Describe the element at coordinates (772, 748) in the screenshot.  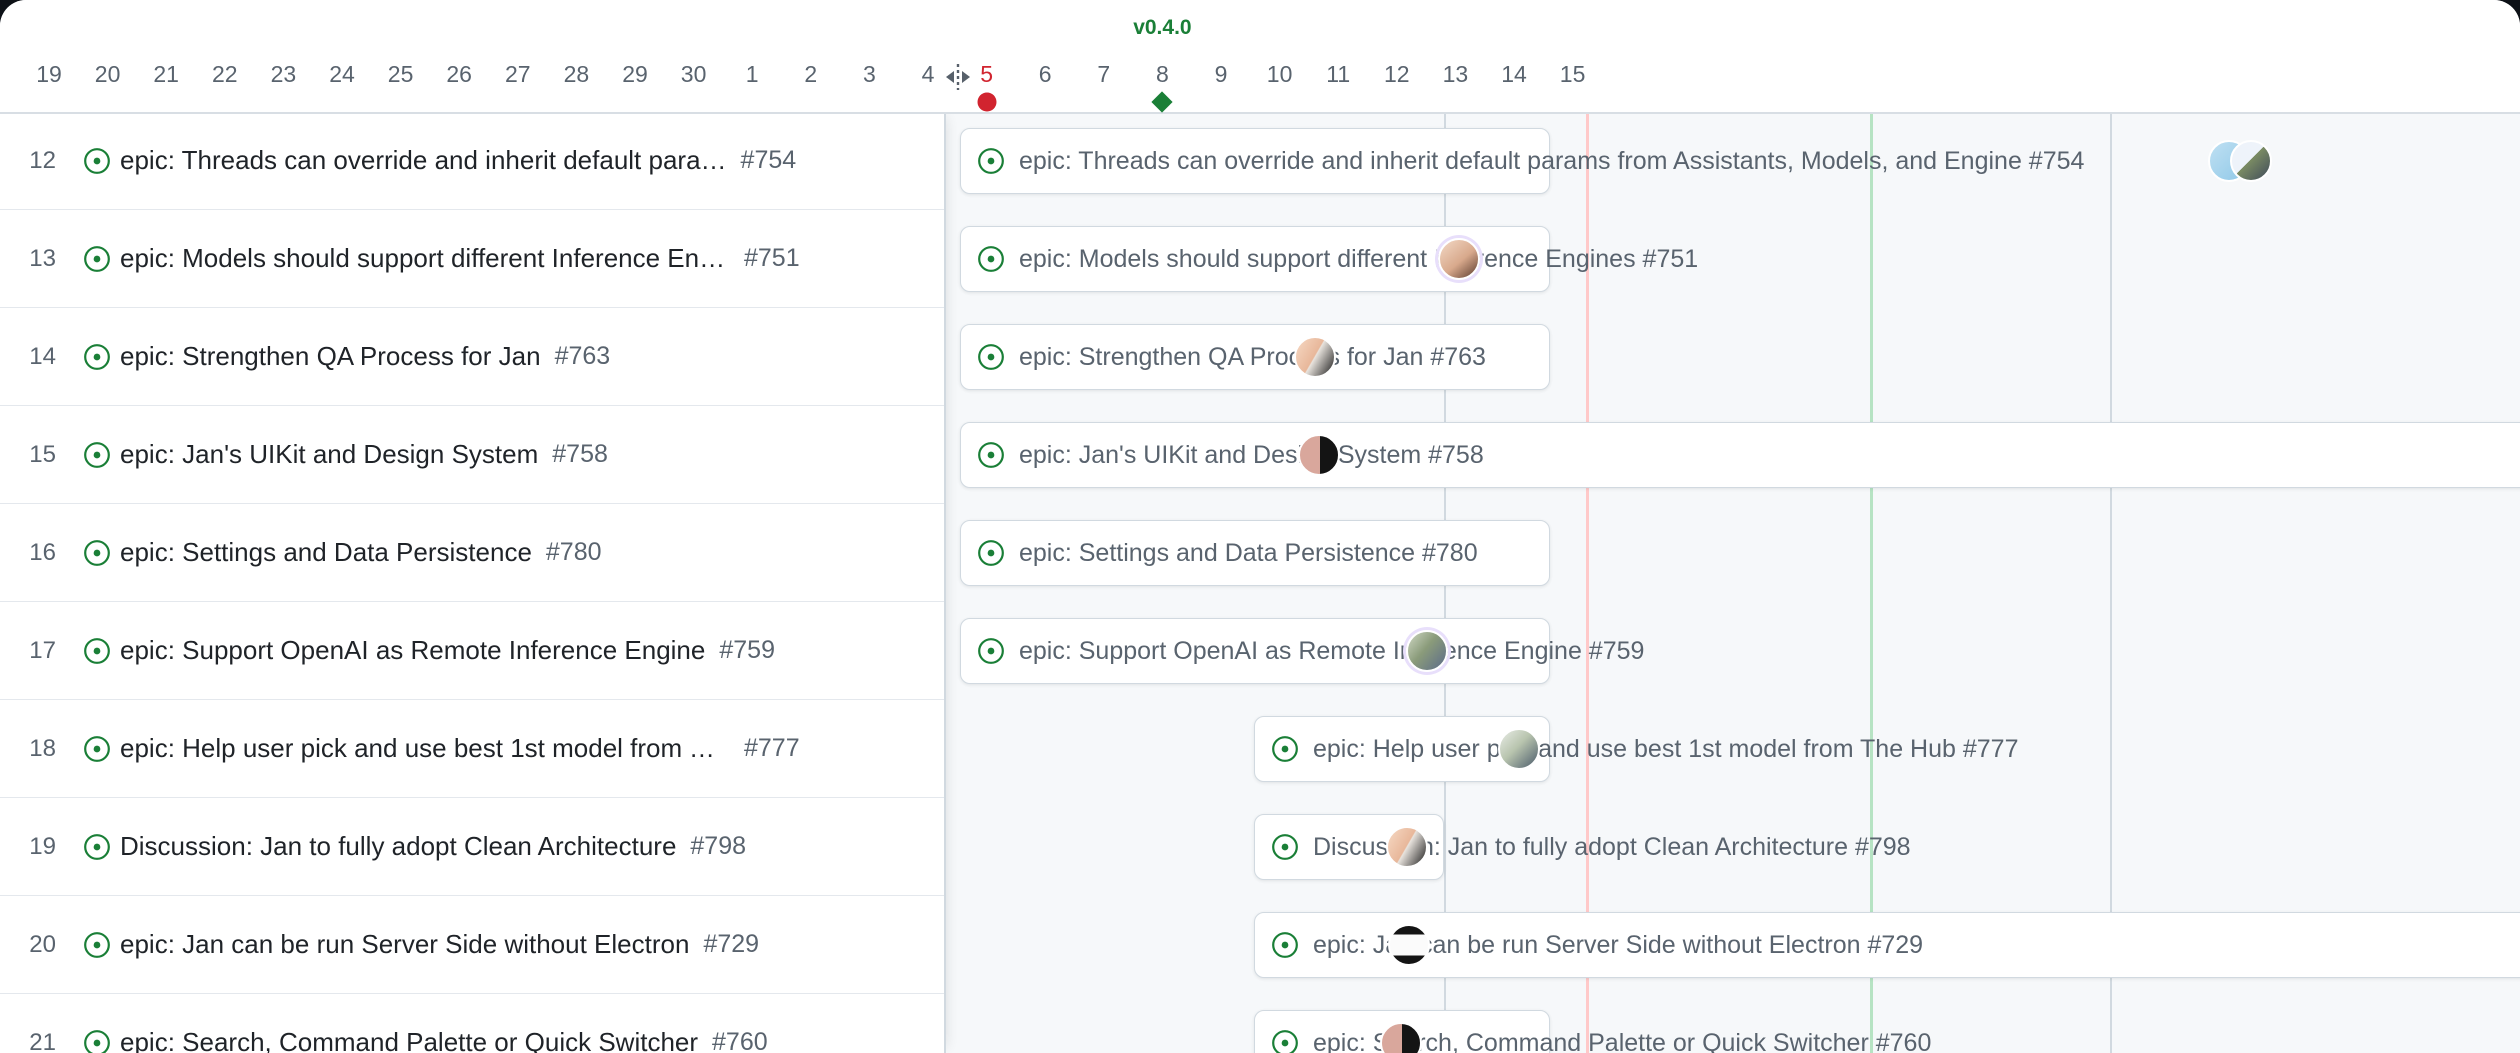
I see `issue-number: #777` at that location.